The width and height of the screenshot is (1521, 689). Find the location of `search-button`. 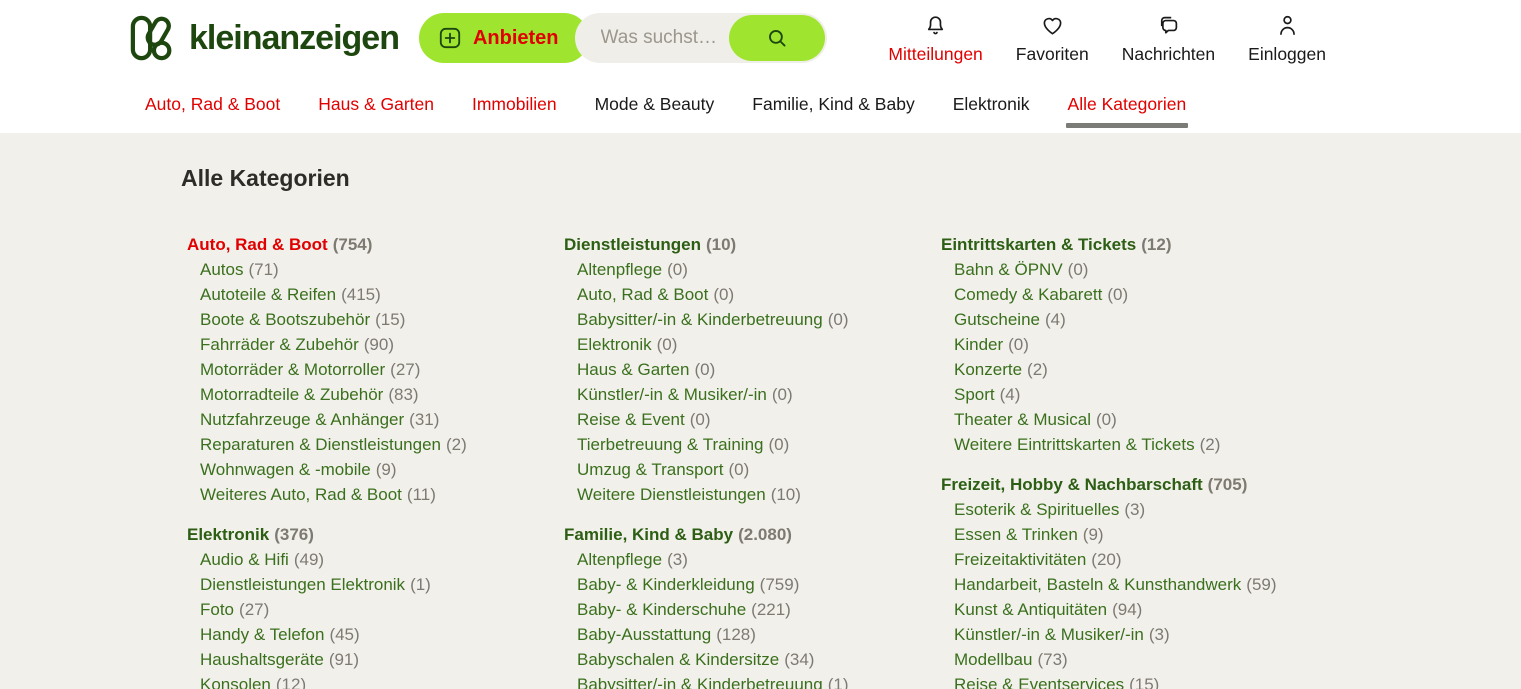

search-button is located at coordinates (776, 38).